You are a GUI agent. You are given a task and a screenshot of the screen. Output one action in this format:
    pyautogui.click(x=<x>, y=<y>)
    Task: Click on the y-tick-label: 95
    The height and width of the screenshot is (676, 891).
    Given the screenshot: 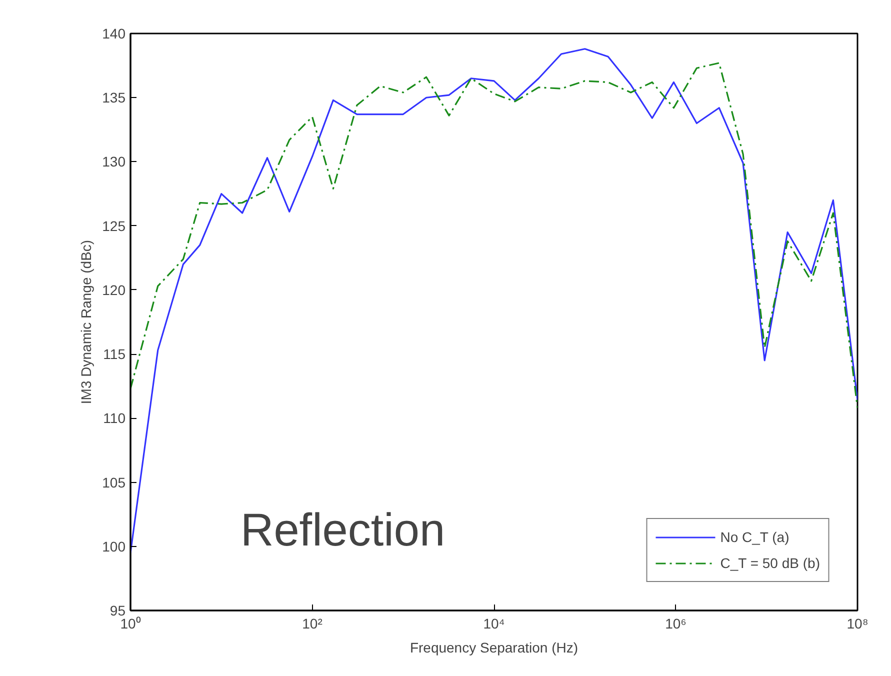 What is the action you would take?
    pyautogui.click(x=118, y=610)
    